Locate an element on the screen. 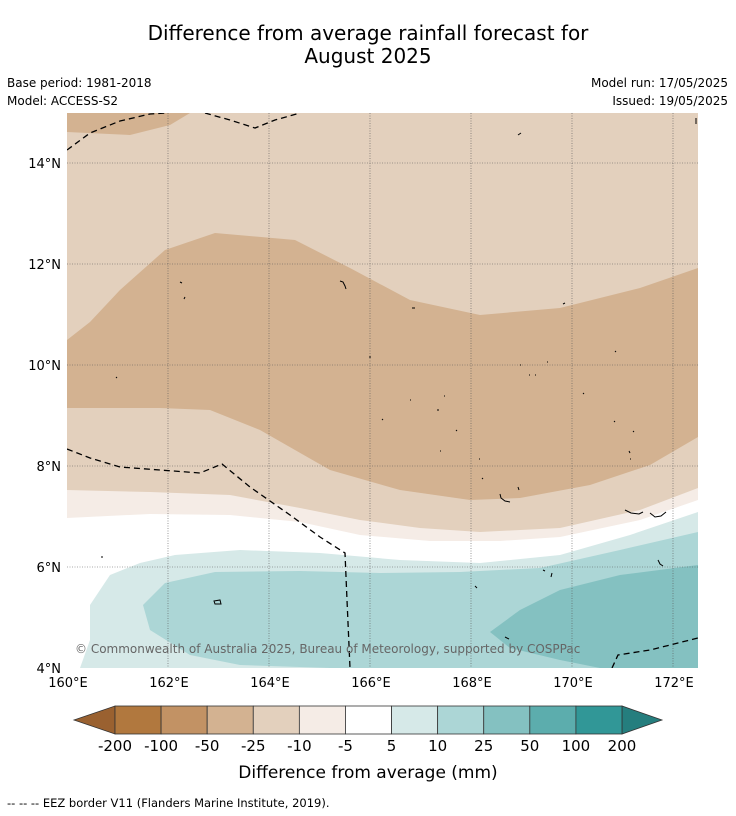 Image resolution: width=736 pixels, height=816 pixels. lon-label: 168°E is located at coordinates (472, 683).